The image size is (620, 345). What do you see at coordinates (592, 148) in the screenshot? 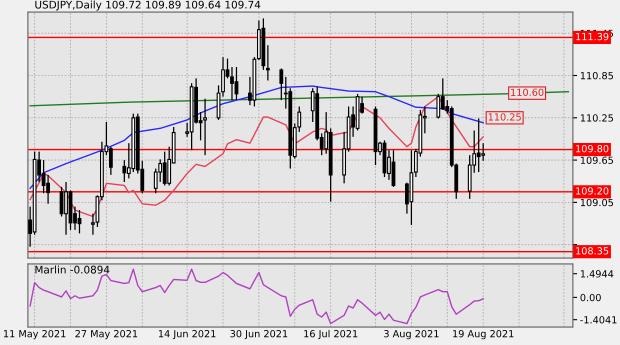
I see `ref-line-label: 109.80` at bounding box center [592, 148].